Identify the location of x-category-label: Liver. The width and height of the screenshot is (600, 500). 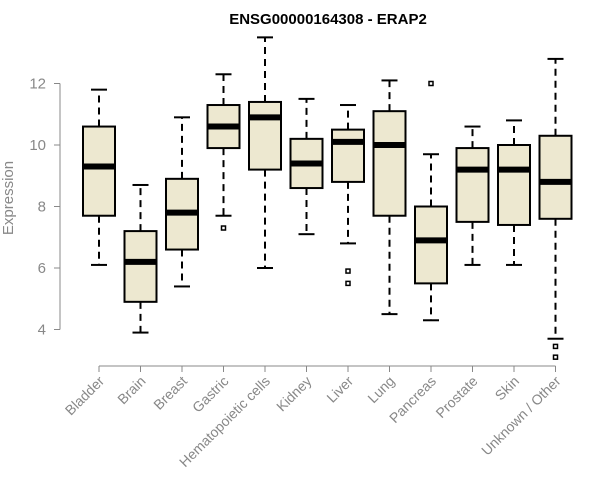
(339, 389).